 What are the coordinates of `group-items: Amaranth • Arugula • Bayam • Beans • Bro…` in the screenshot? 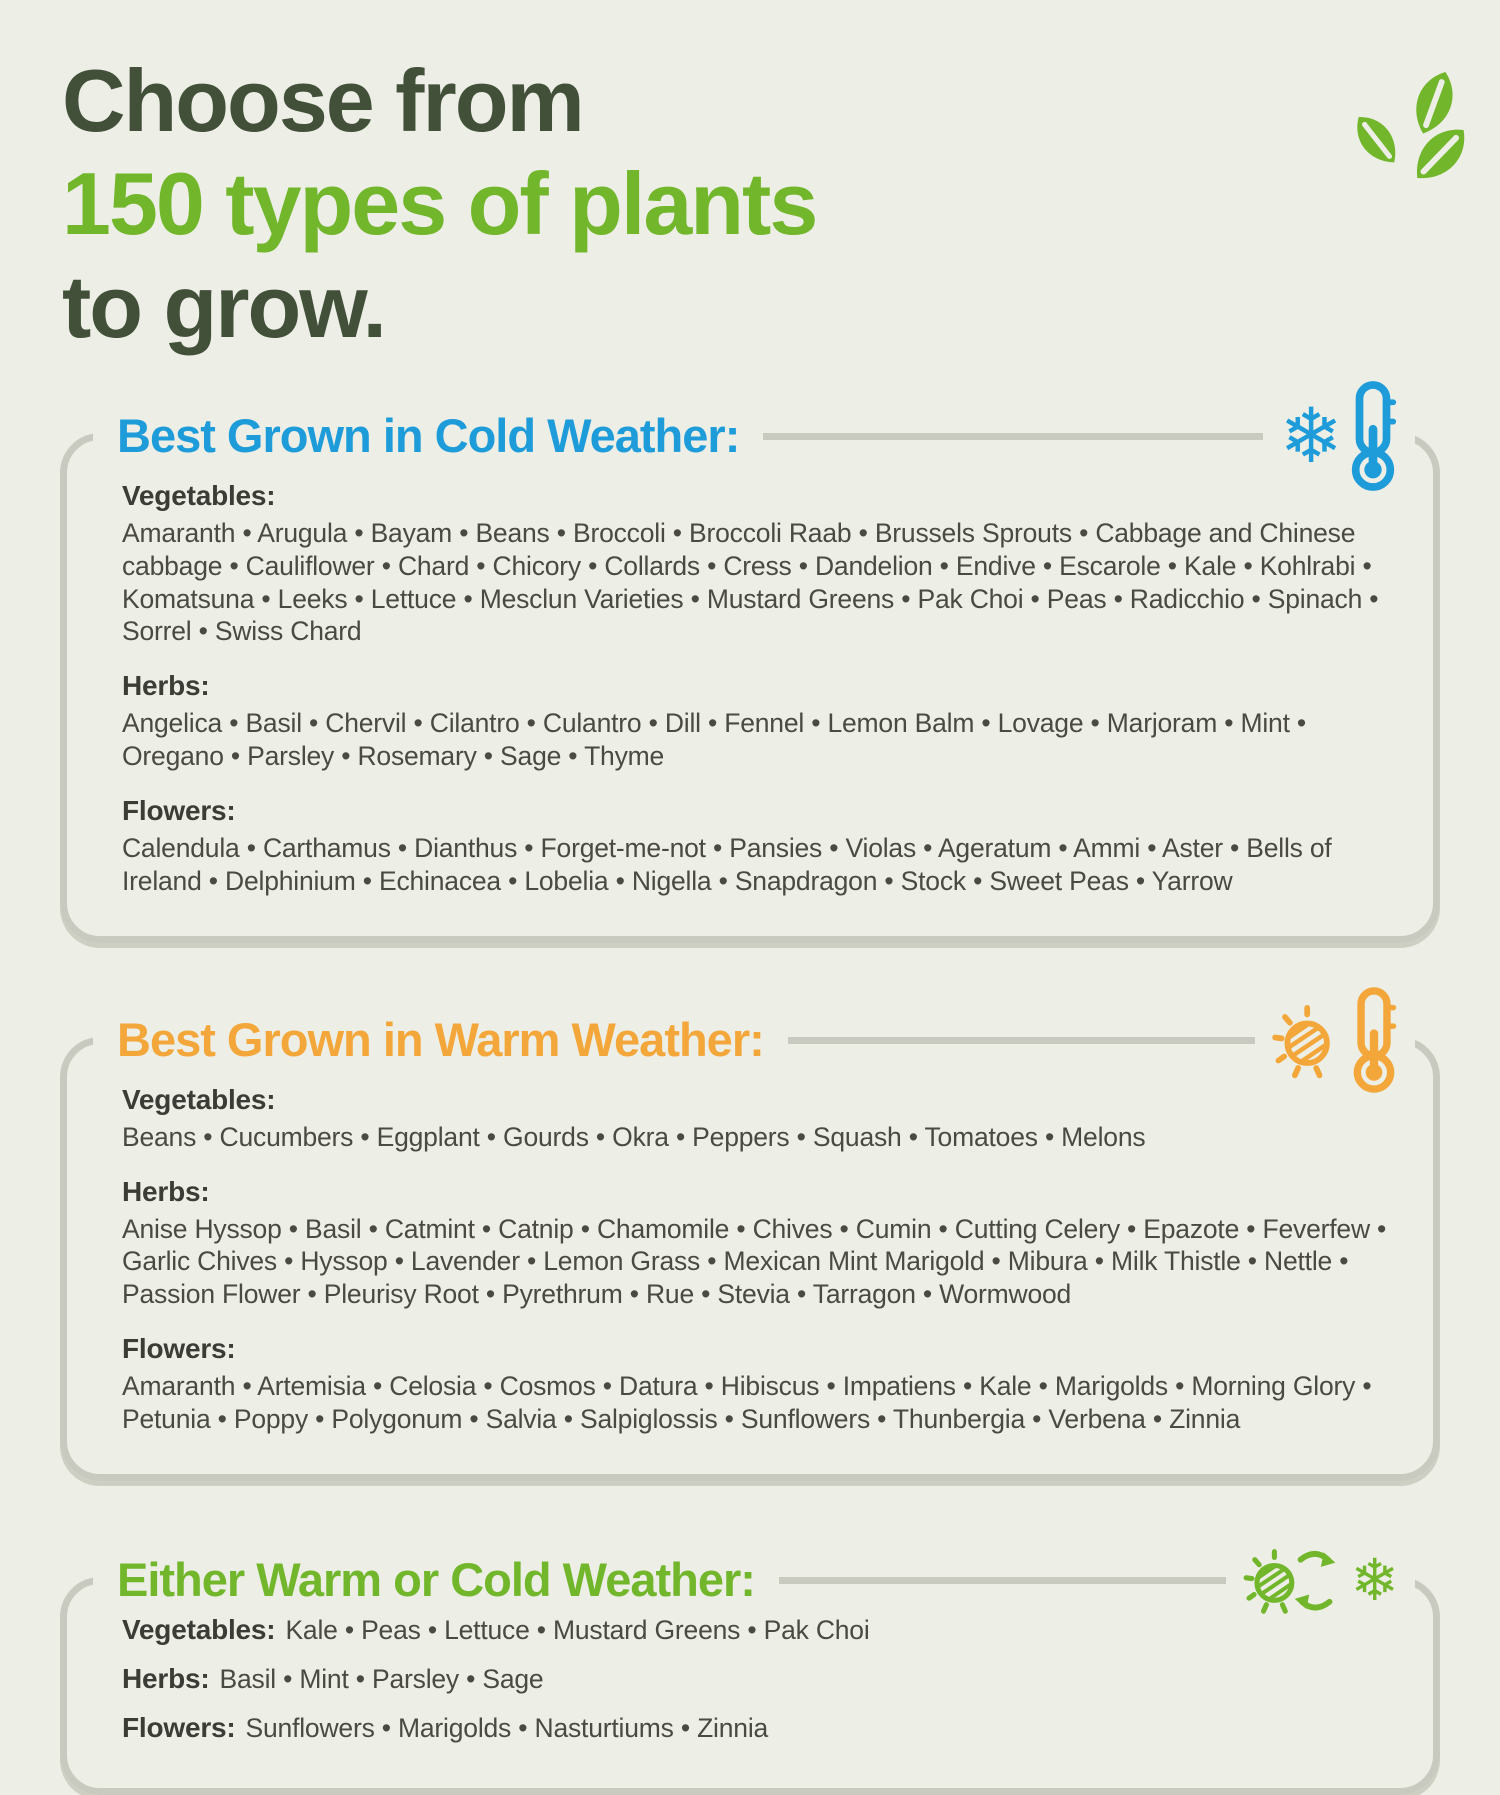 It's located at (750, 582).